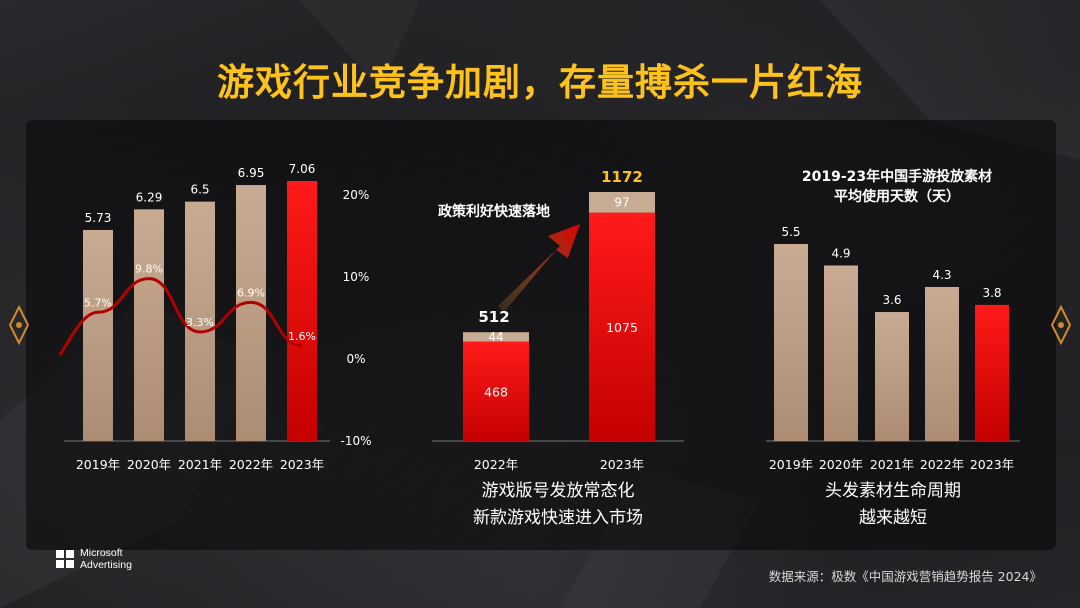  I want to click on chart1-axis-tick: 0%, so click(355, 359).